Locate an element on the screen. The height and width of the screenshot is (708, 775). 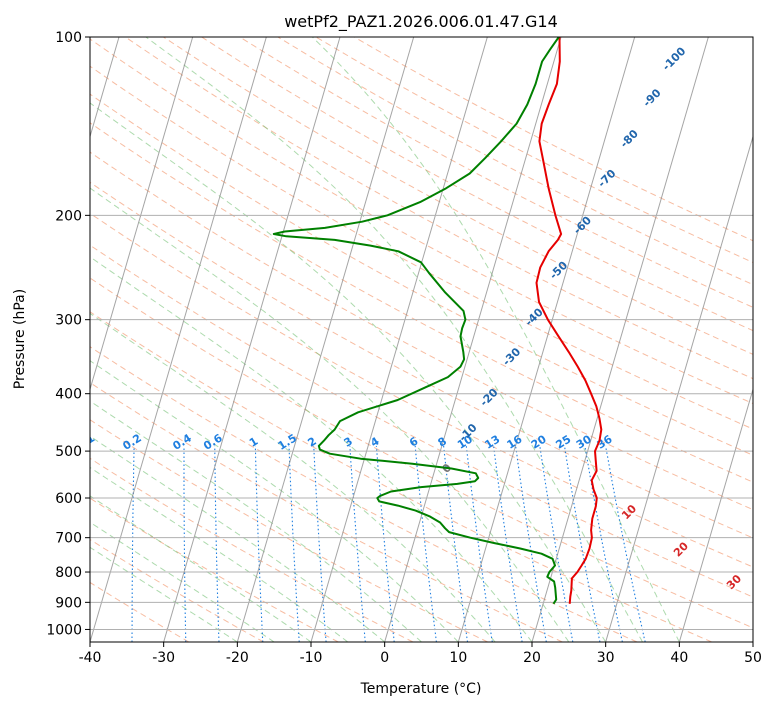
y-tick-label: 500 is located at coordinates (68, 452).